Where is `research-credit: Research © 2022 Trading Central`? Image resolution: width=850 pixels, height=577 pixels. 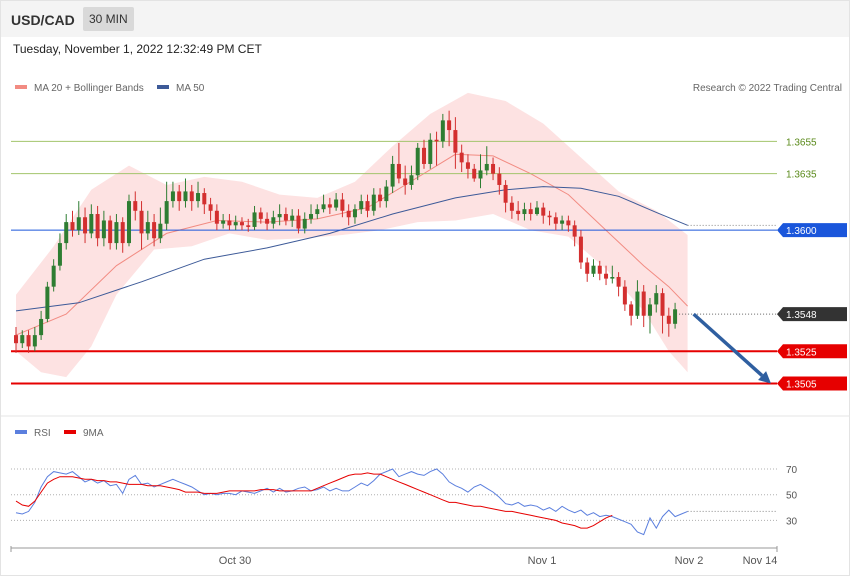
research-credit: Research © 2022 Trading Central is located at coordinates (767, 88).